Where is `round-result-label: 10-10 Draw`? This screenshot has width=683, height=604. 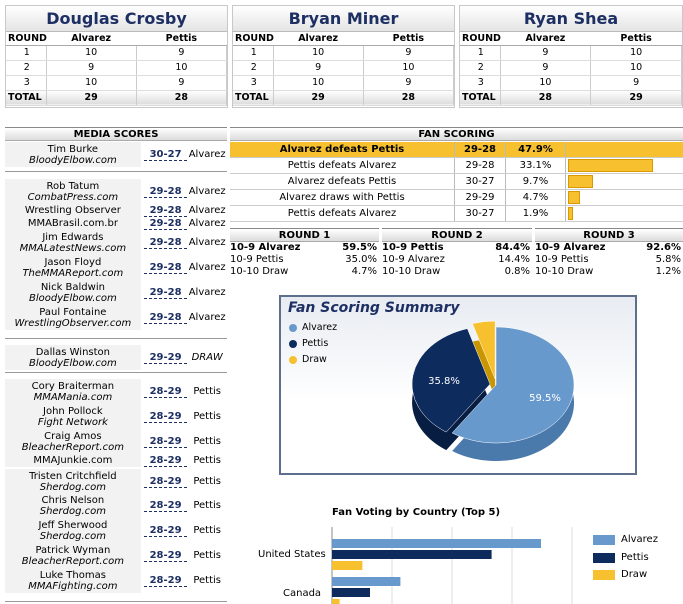 round-result-label: 10-10 Draw is located at coordinates (259, 271).